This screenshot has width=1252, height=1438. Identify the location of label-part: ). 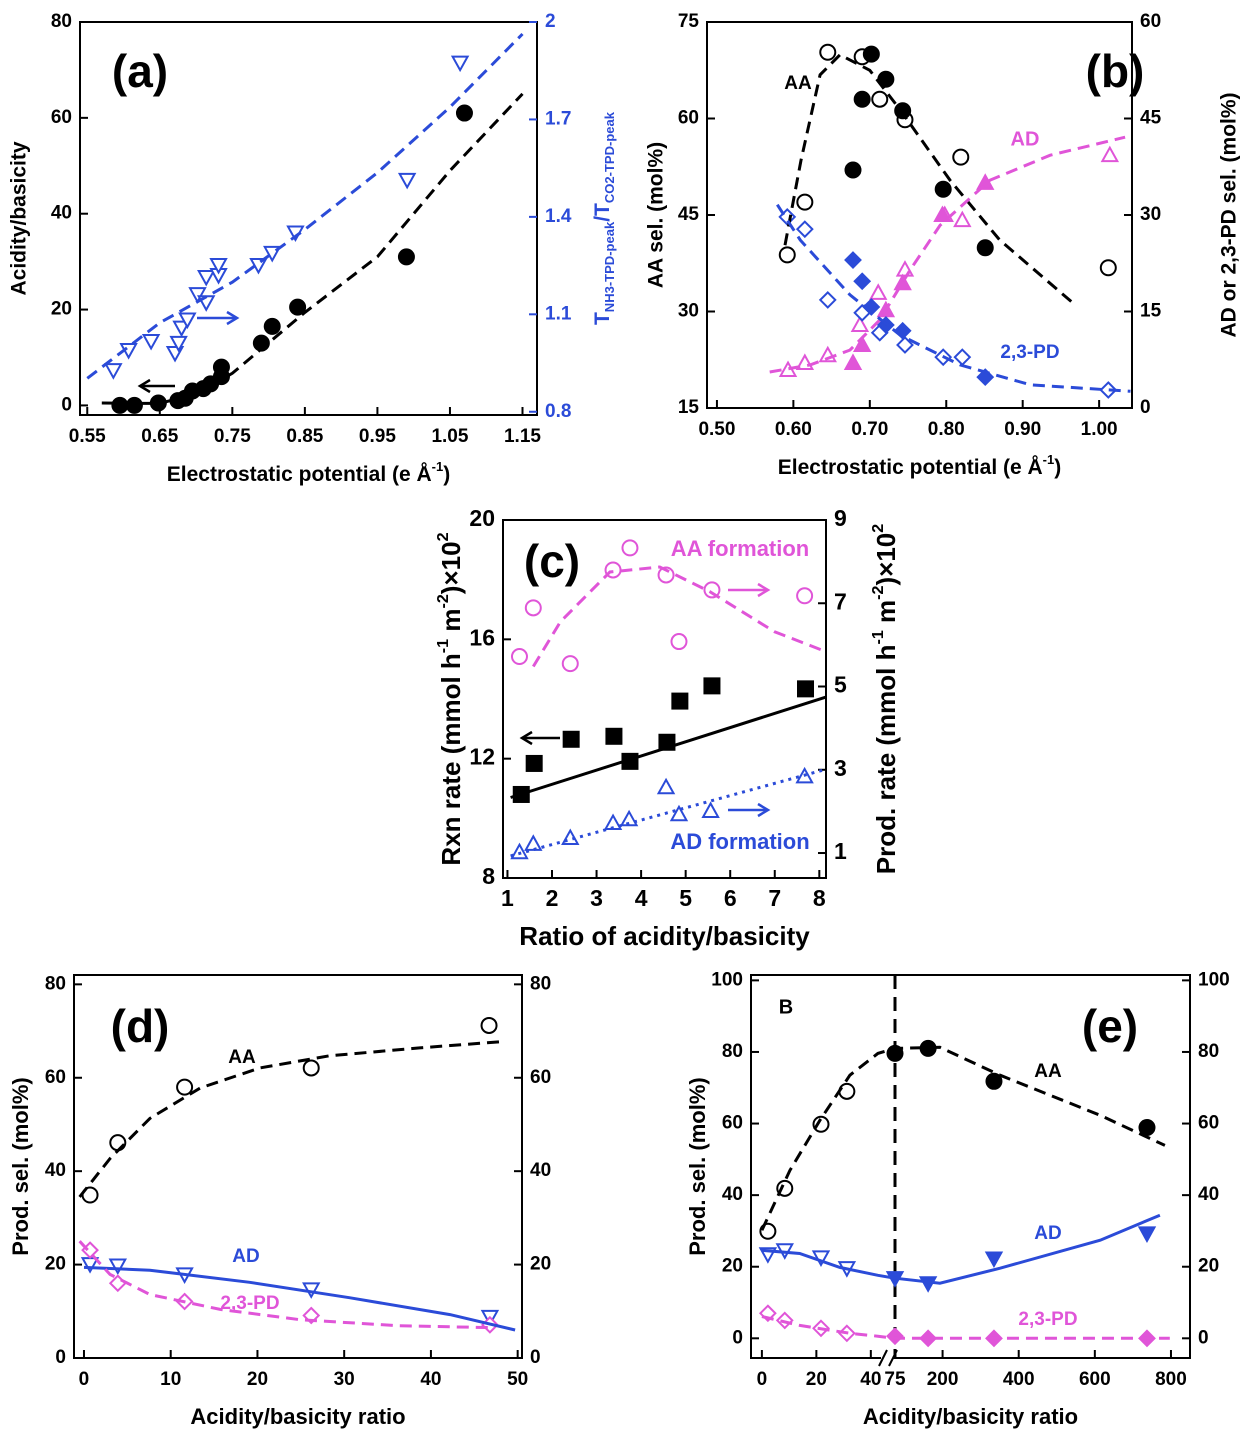
(1057, 467).